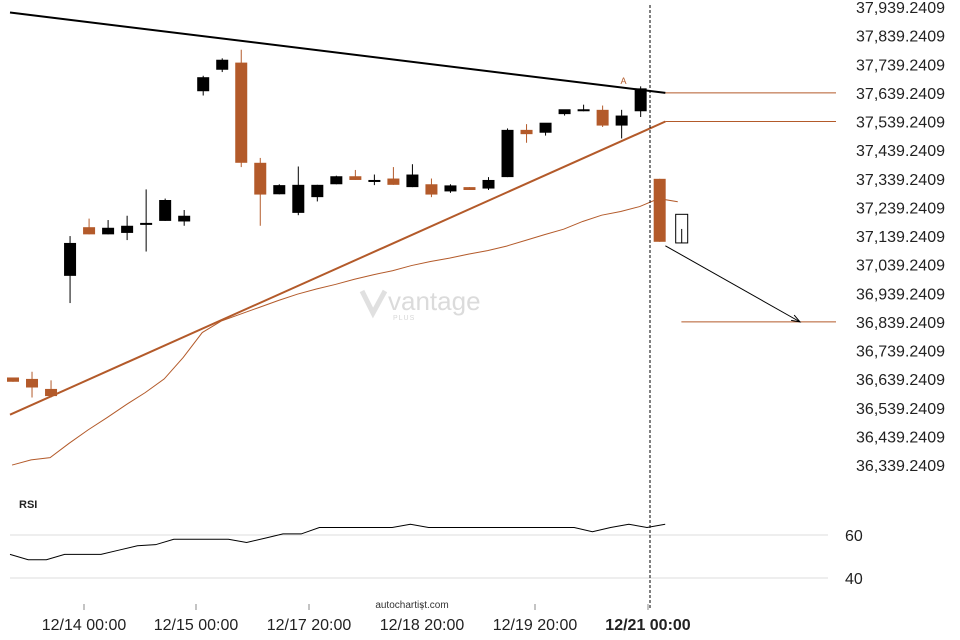  Describe the element at coordinates (900, 466) in the screenshot. I see `price-tick-label: 36,339.2409` at that location.